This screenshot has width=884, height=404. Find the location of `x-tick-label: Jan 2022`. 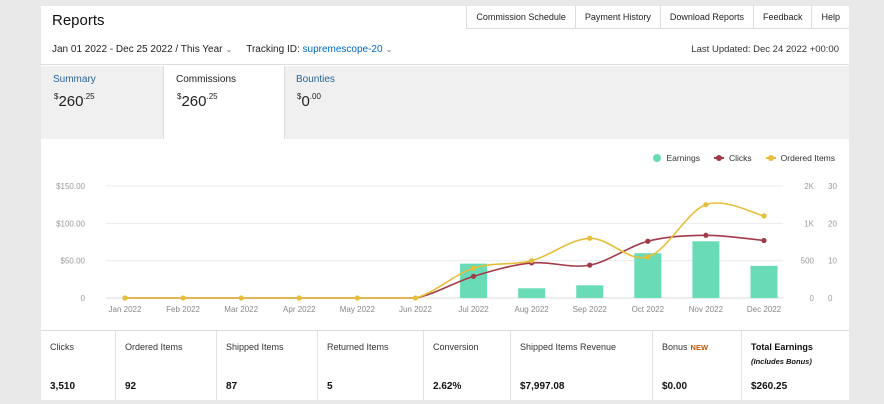

x-tick-label: Jan 2022 is located at coordinates (125, 309).